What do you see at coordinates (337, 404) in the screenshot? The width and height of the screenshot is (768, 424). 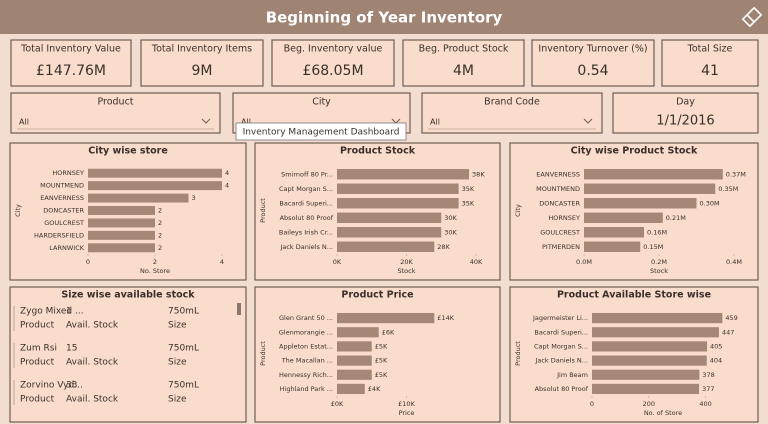 I see `x-tick-label: £0K` at bounding box center [337, 404].